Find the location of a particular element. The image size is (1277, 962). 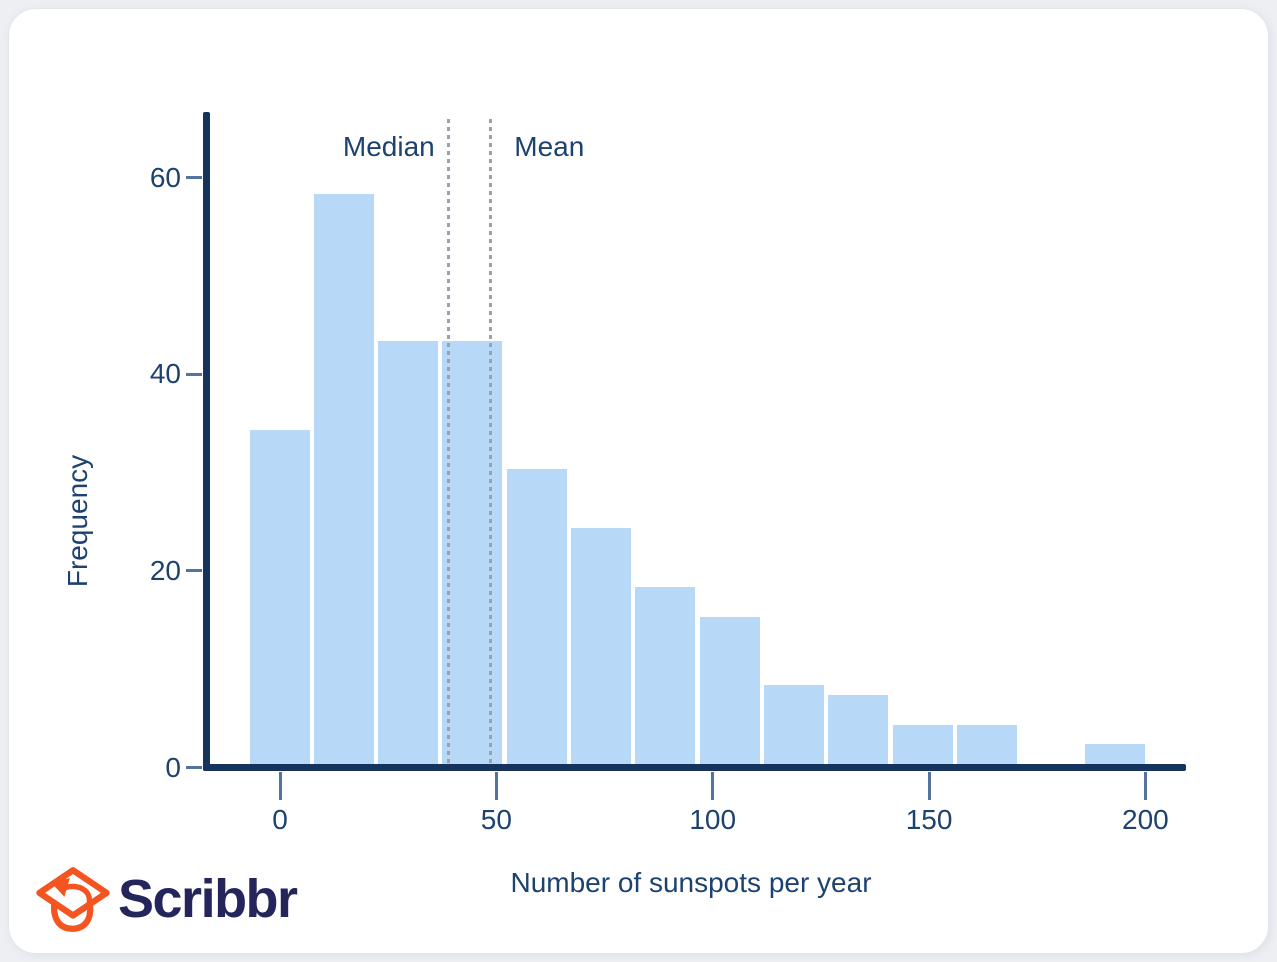

x-tick-label: 50 is located at coordinates (496, 819).